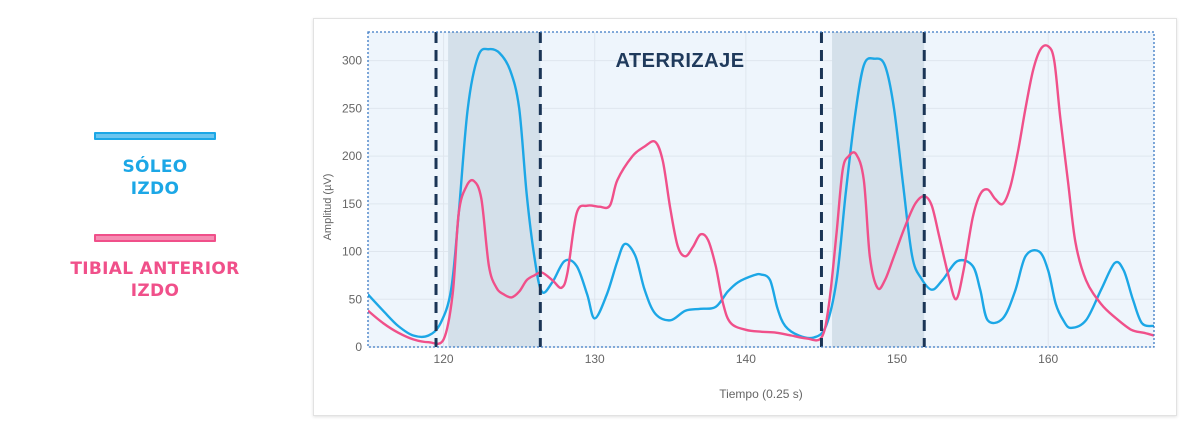  What do you see at coordinates (352, 156) in the screenshot?
I see `y-tick-label: 200` at bounding box center [352, 156].